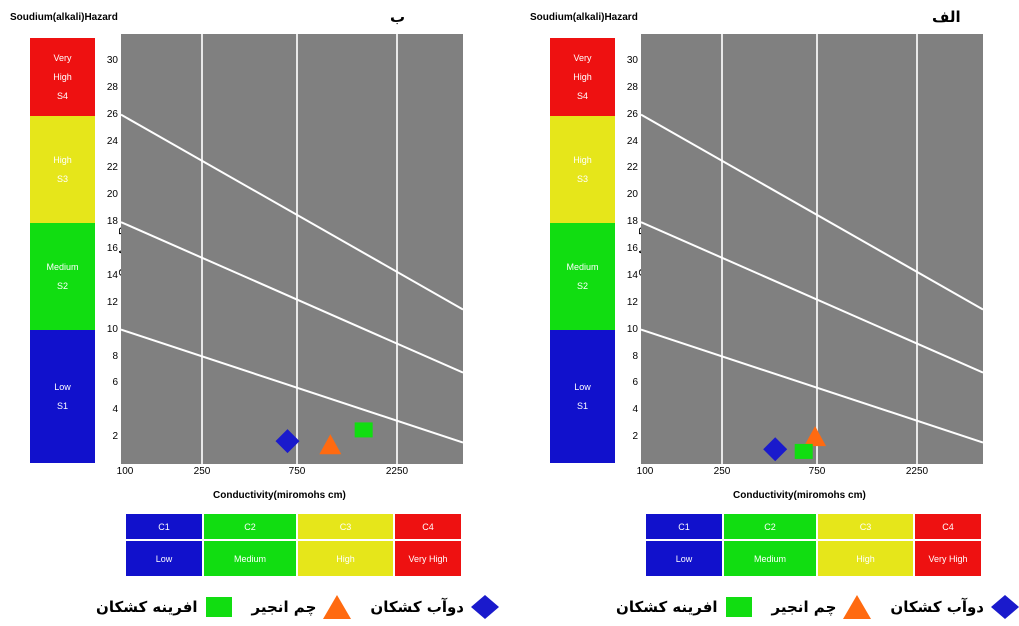 The width and height of the screenshot is (1019, 626). I want to click on y-tick-label: 14, so click(112, 275).